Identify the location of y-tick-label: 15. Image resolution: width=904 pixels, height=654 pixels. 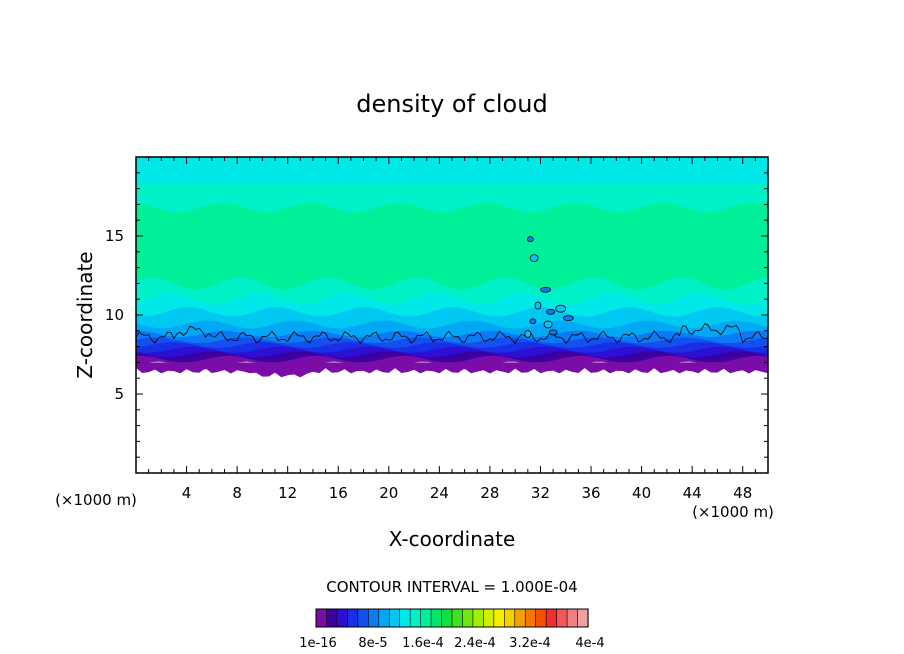
(114, 236).